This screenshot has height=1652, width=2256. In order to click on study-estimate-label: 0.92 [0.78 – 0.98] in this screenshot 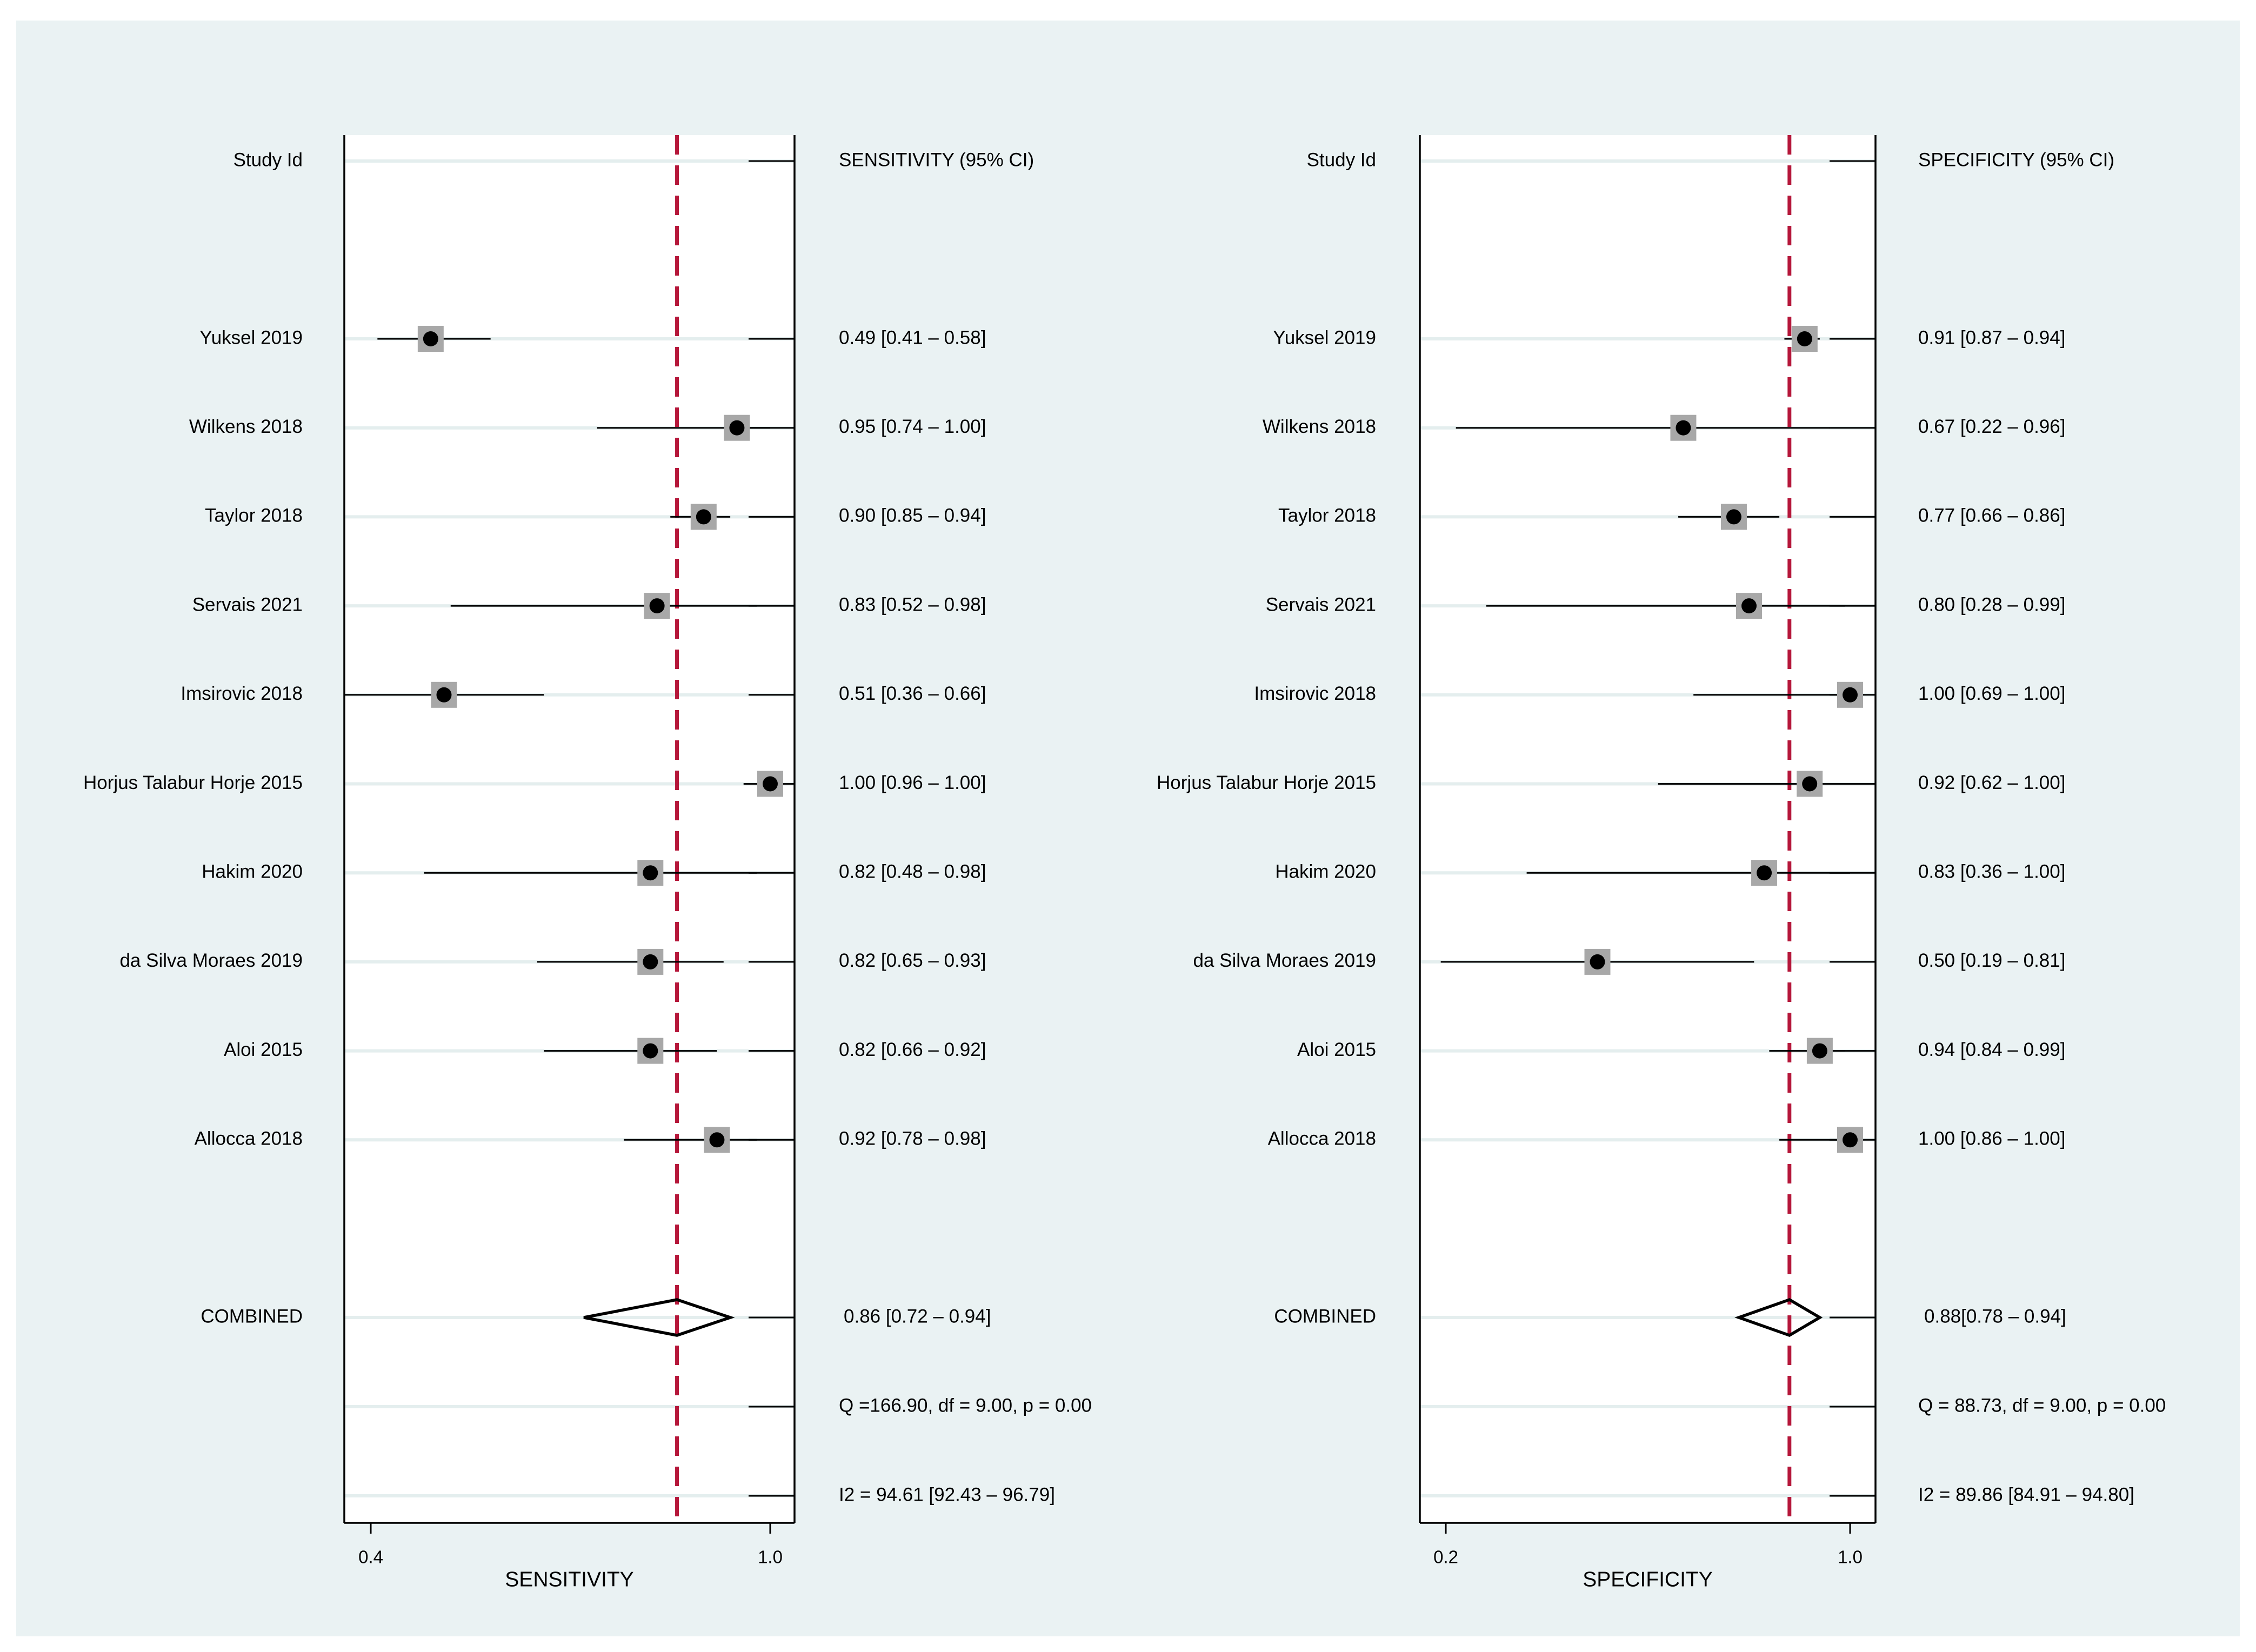, I will do `click(912, 1138)`.